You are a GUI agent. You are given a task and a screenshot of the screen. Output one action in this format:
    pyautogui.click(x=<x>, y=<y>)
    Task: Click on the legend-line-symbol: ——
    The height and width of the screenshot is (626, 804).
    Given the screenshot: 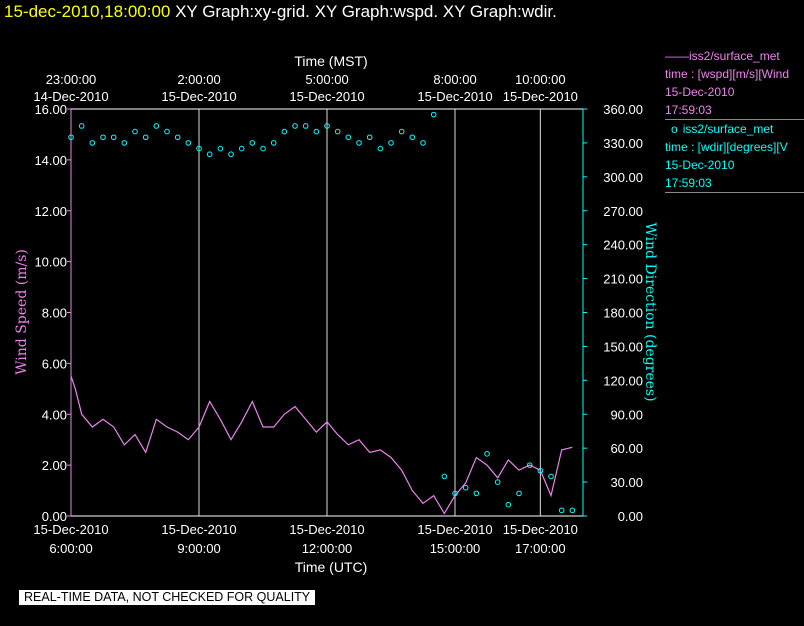 What is the action you would take?
    pyautogui.click(x=677, y=56)
    